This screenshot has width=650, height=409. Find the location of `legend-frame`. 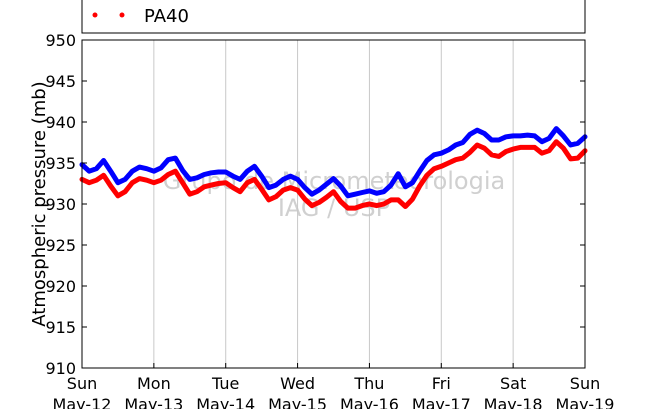

legend-frame is located at coordinates (333, 17).